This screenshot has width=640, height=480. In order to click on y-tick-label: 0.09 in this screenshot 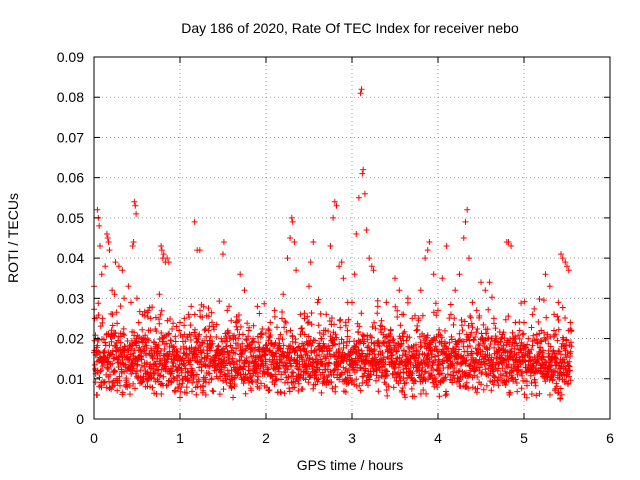, I will do `click(70, 57)`.